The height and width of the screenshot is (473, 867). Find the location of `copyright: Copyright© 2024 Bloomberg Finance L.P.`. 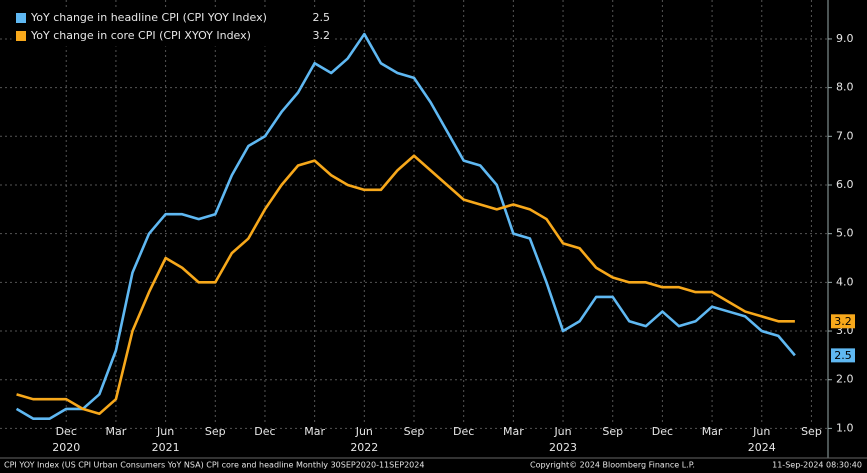

copyright: Copyright© 2024 Bloomberg Finance L.P. is located at coordinates (612, 465).